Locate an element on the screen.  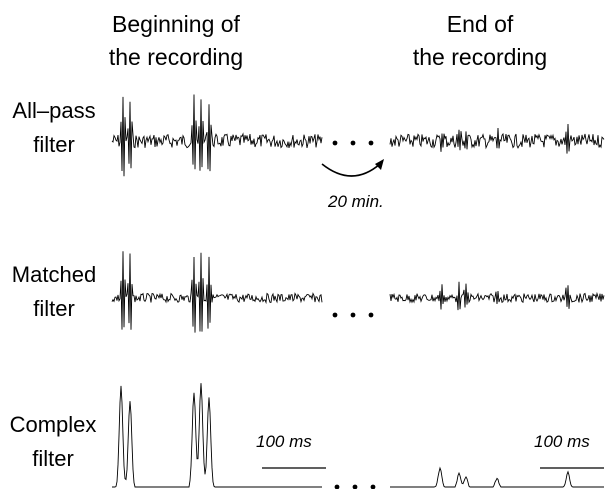
row-label-matched-line2: filter is located at coordinates (54, 309).